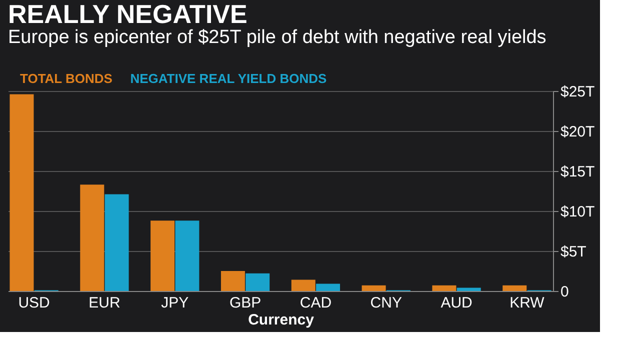 Image resolution: width=625 pixels, height=341 pixels. What do you see at coordinates (281, 320) in the screenshot?
I see `x-axis-title: Currency` at bounding box center [281, 320].